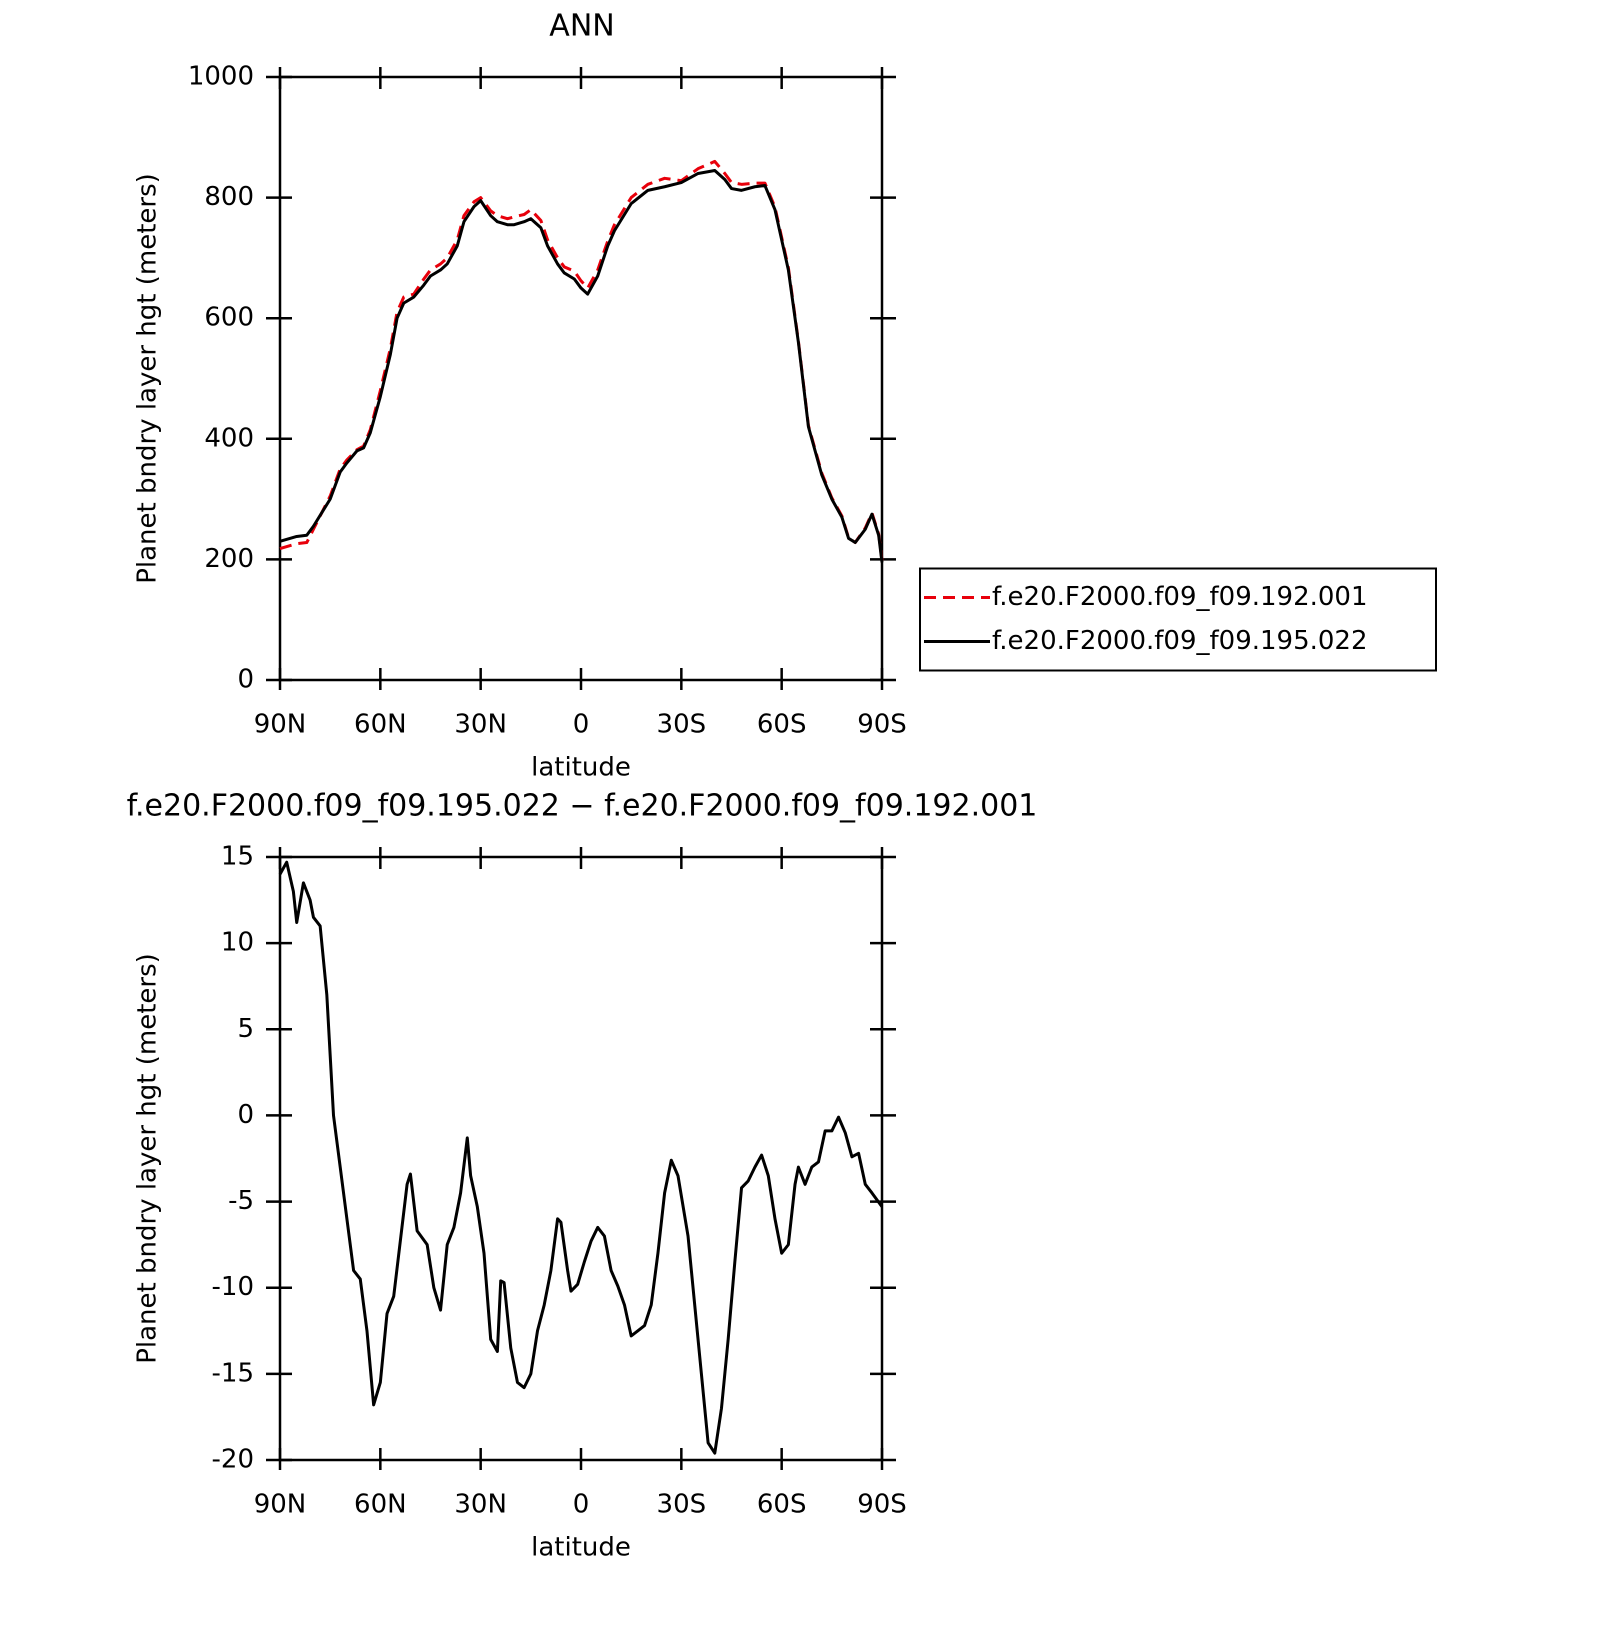 This screenshot has height=1635, width=1605. I want to click on y-tick-label: 200, so click(229, 559).